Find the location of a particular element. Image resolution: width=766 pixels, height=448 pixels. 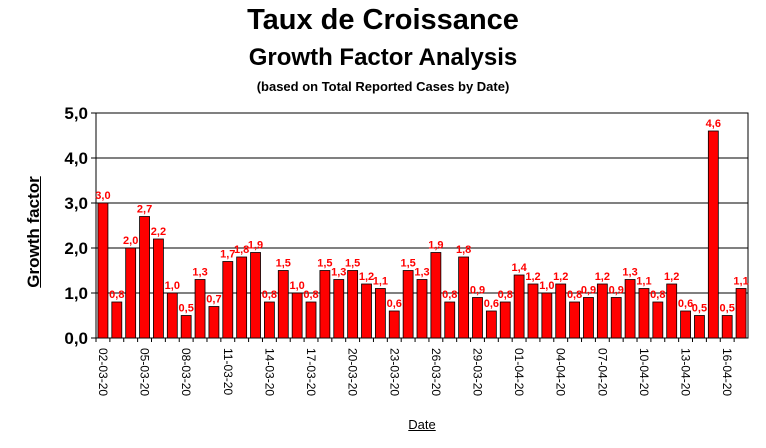

x-tick-label: 01-04-20 is located at coordinates (519, 372).